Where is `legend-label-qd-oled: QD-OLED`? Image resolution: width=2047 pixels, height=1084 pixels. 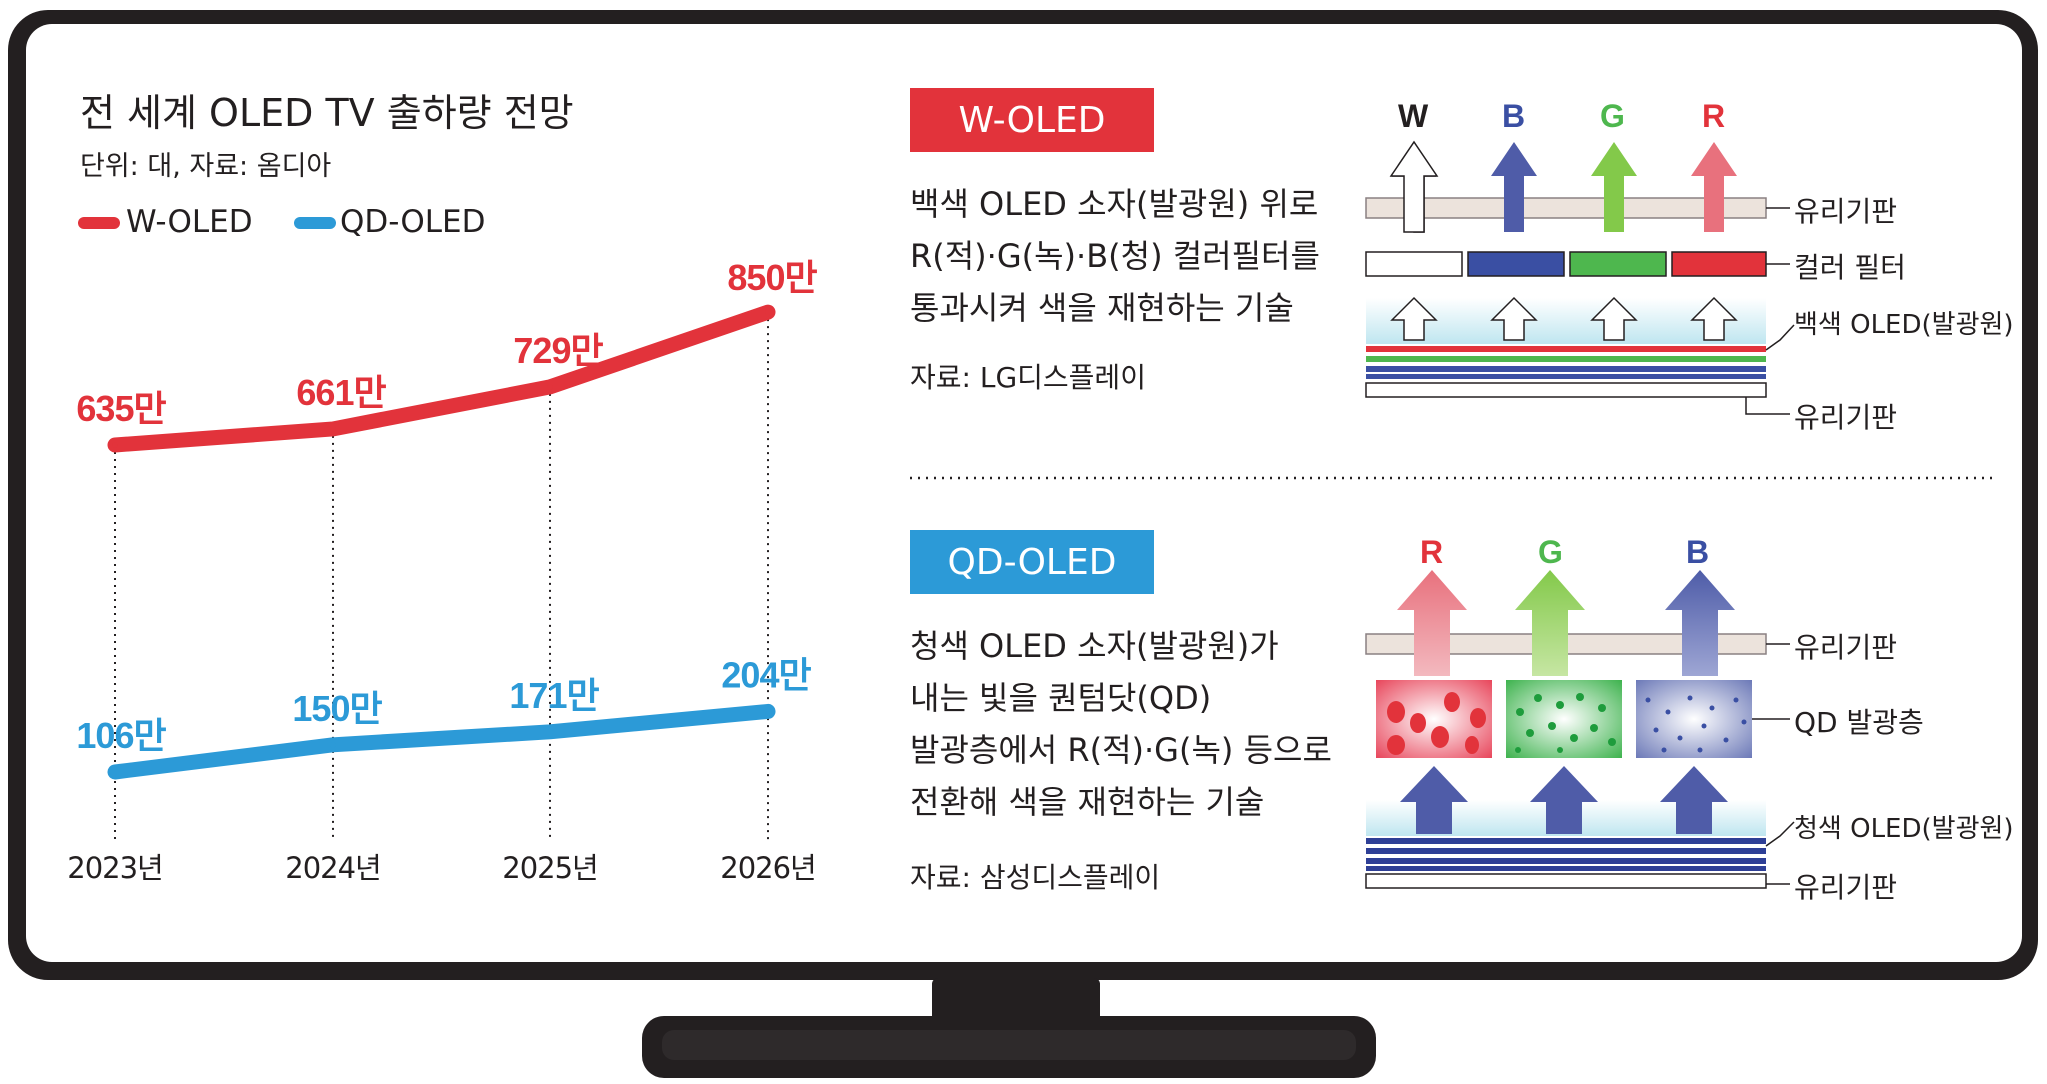
legend-label-qd-oled: QD-OLED is located at coordinates (413, 222).